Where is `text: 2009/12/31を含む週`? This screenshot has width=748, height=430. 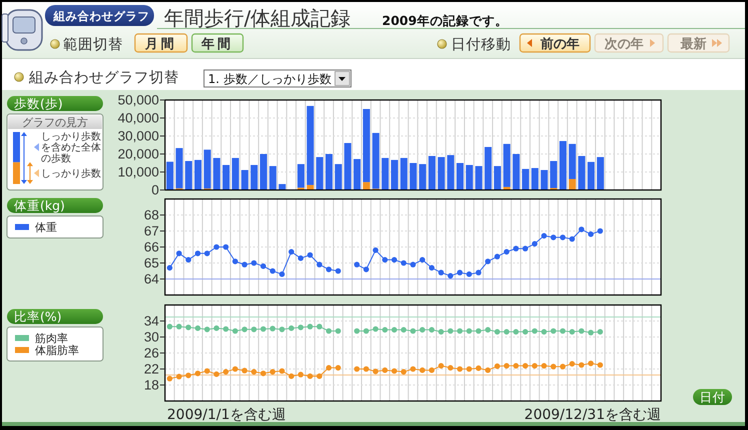 text: 2009/12/31を含む週 is located at coordinates (592, 415).